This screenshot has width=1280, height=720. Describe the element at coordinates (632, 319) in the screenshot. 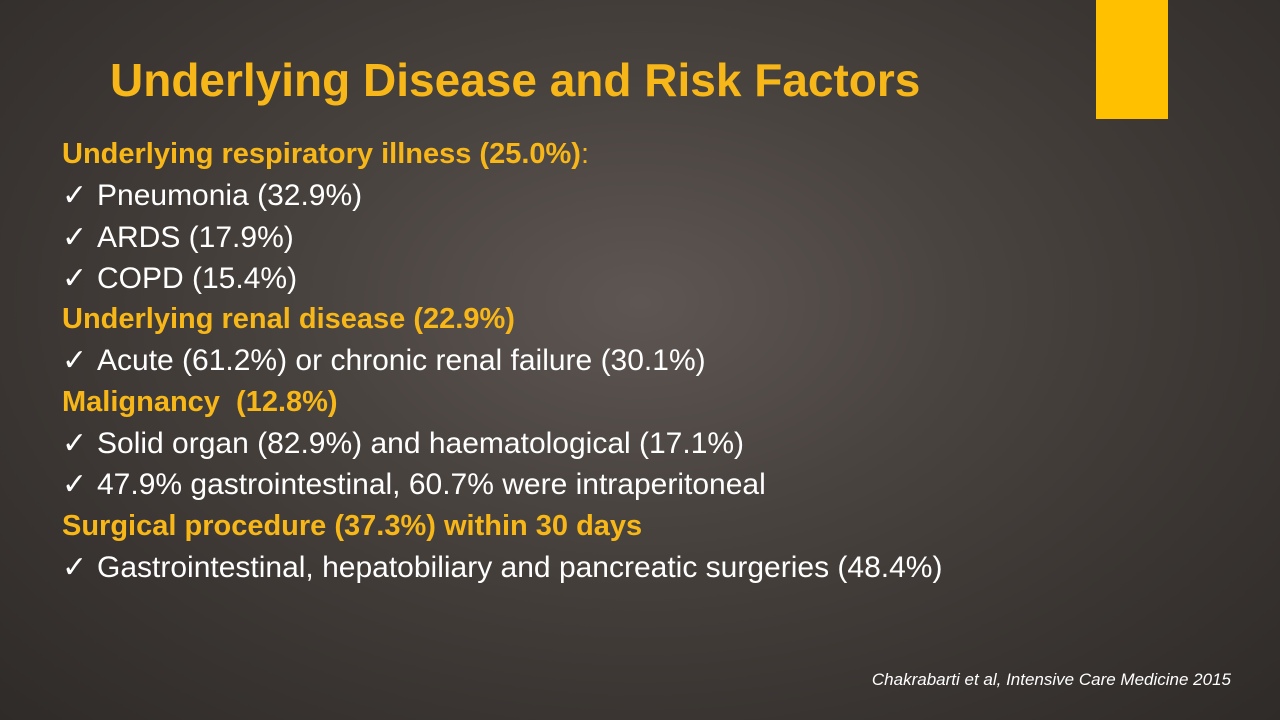

I see `section-heading-renal: Underlying renal disease (22.9%)` at that location.